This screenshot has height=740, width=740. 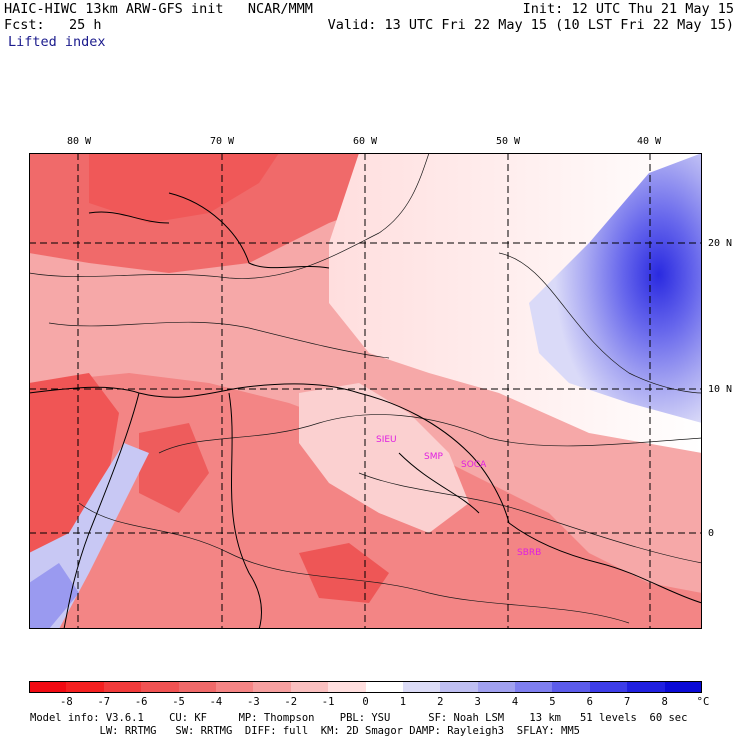 What do you see at coordinates (529, 553) in the screenshot?
I see `station-label-sbrb: SBRB` at bounding box center [529, 553].